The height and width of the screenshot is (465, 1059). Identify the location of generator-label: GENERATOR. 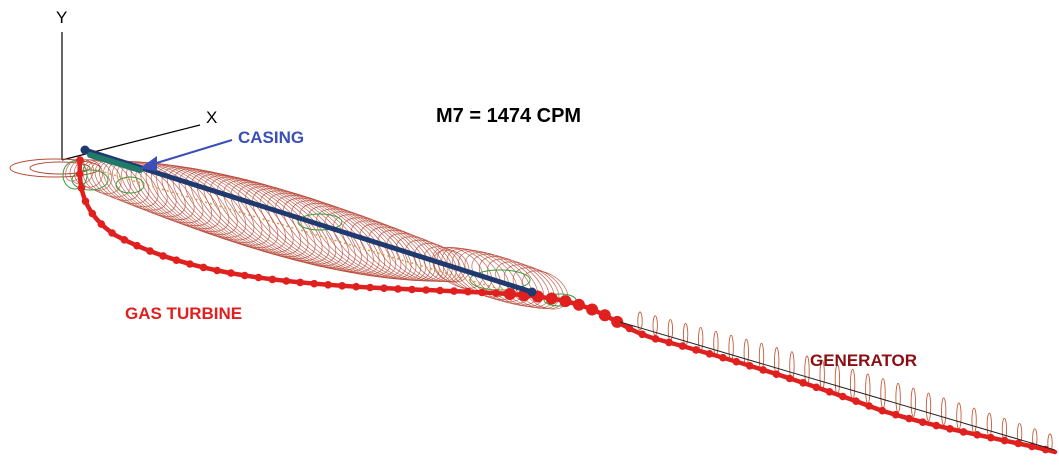
(864, 360).